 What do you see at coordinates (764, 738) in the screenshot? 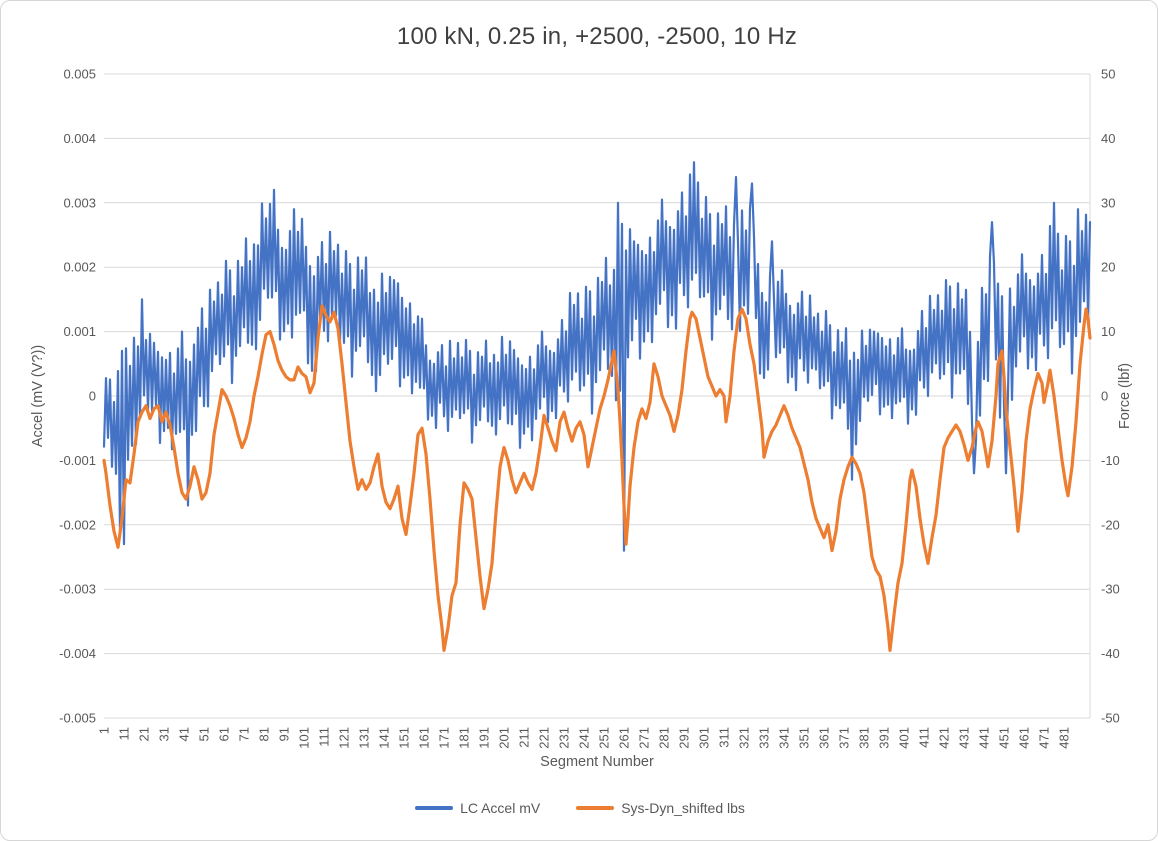
I see `x-axis-tick-label: 331` at bounding box center [764, 738].